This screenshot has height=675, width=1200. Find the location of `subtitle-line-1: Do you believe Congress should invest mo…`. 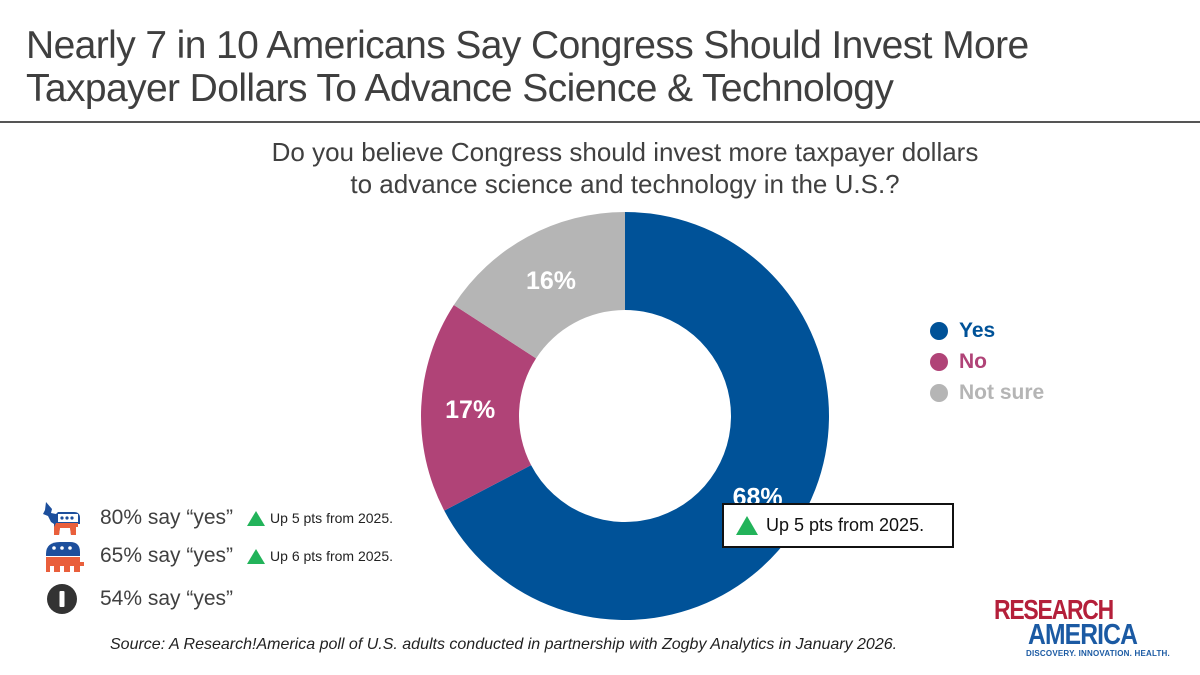

subtitle-line-1: Do you believe Congress should invest mo… is located at coordinates (625, 152).